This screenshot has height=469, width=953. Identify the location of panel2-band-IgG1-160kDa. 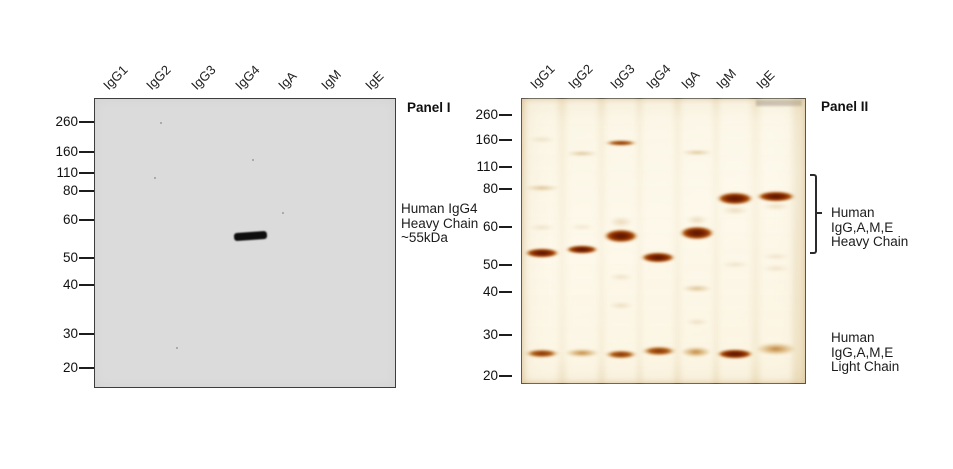
(542, 139).